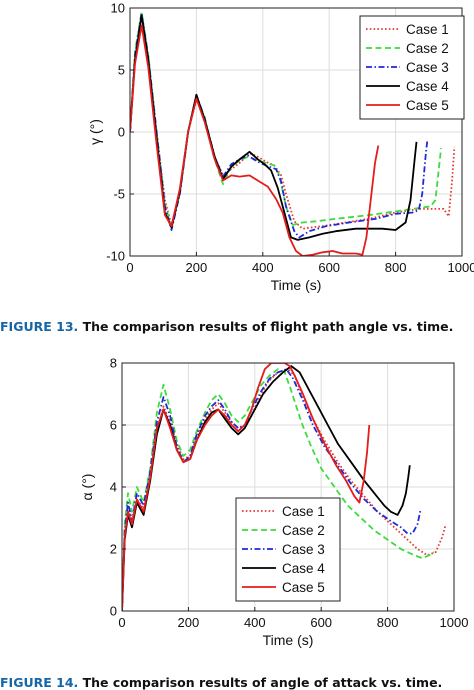 Image resolution: width=474 pixels, height=690 pixels. What do you see at coordinates (39, 326) in the screenshot?
I see `caption-figure-13-label: FIGURE 13.` at bounding box center [39, 326].